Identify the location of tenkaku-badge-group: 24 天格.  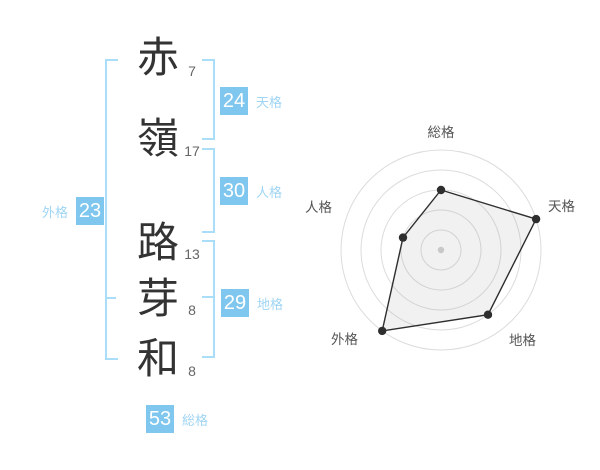
(251, 101).